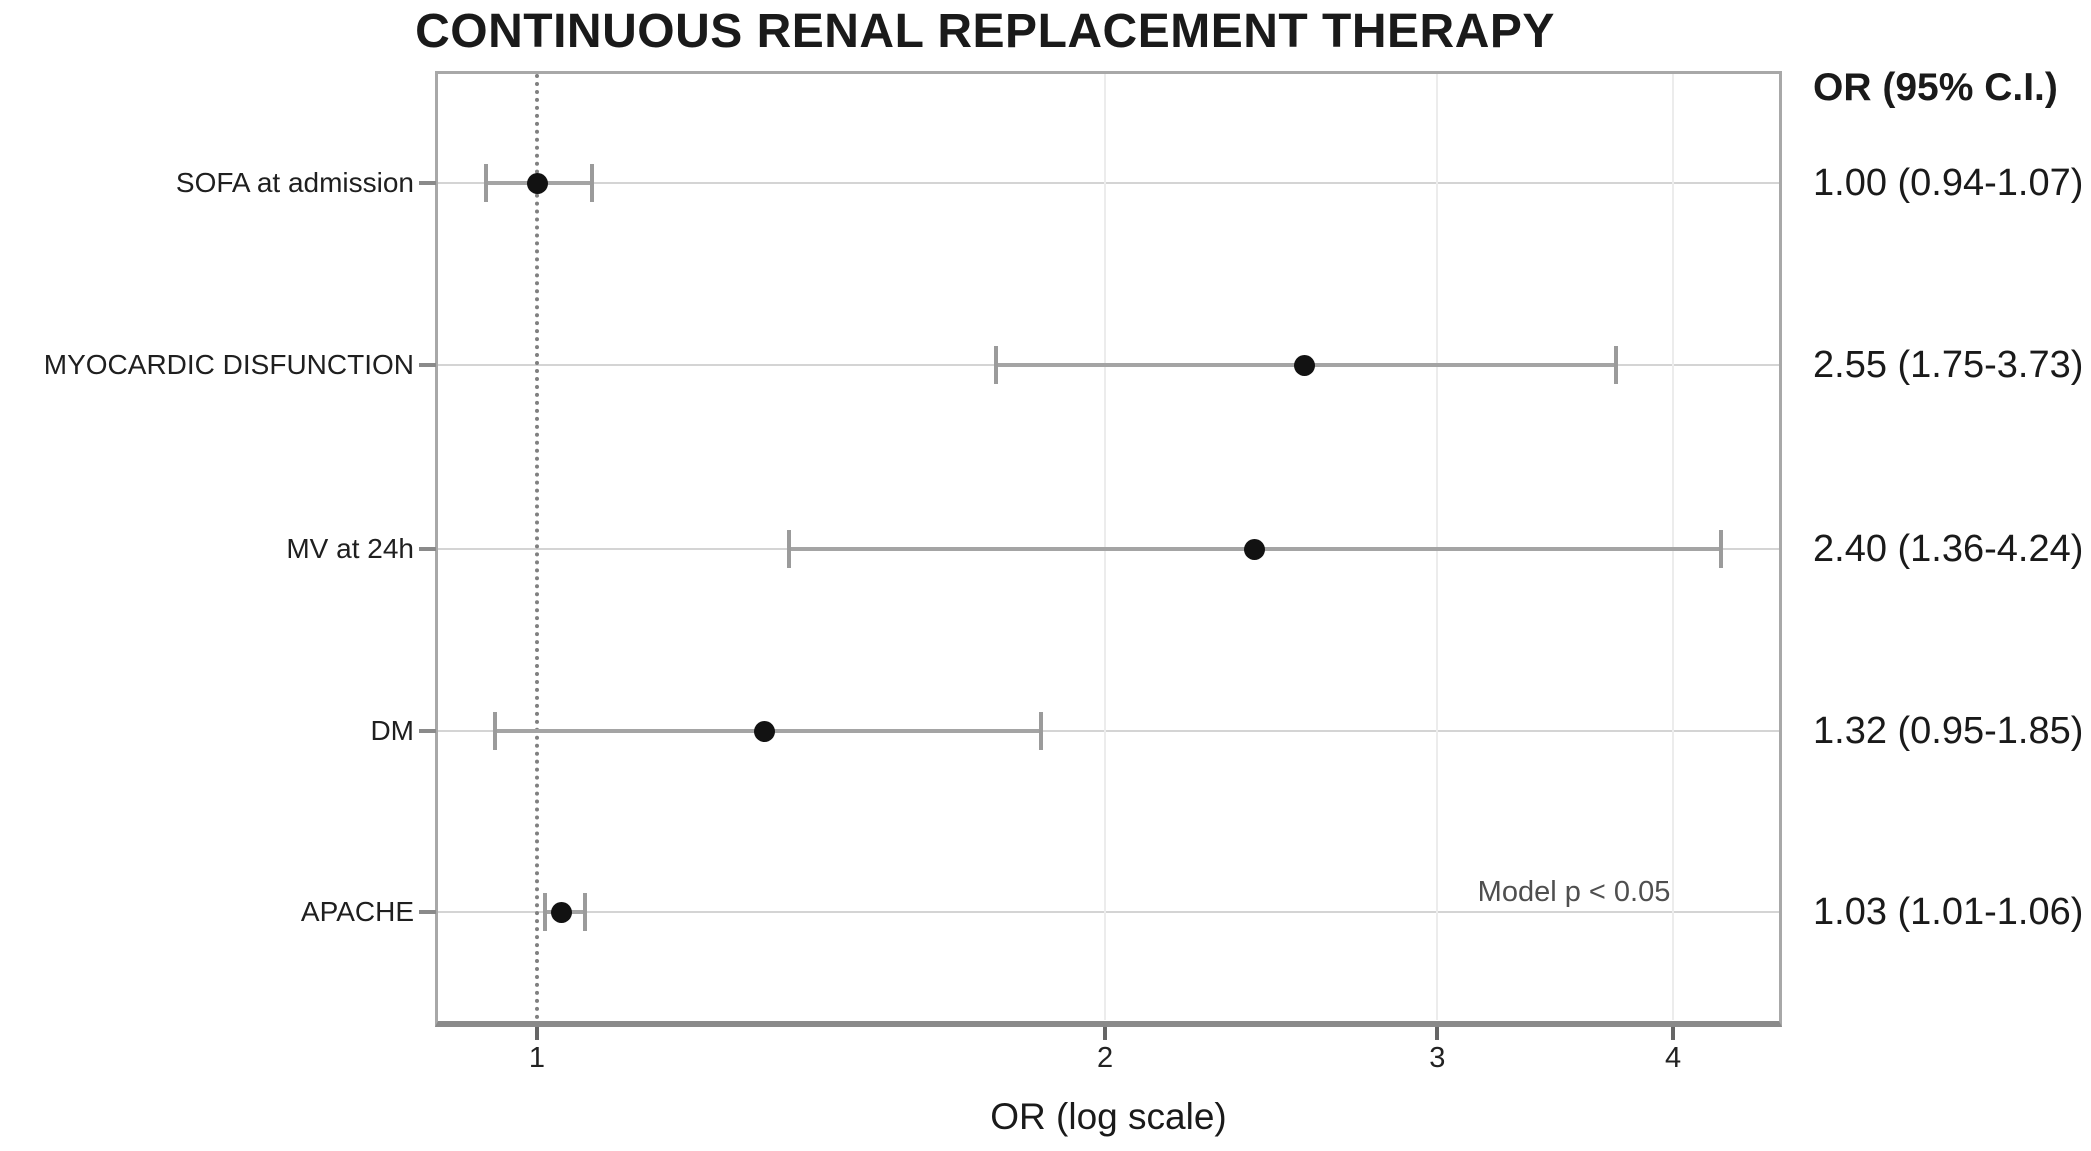 The height and width of the screenshot is (1151, 2091). I want to click on or-value: 2.55 (1.75-3.73), so click(1948, 365).